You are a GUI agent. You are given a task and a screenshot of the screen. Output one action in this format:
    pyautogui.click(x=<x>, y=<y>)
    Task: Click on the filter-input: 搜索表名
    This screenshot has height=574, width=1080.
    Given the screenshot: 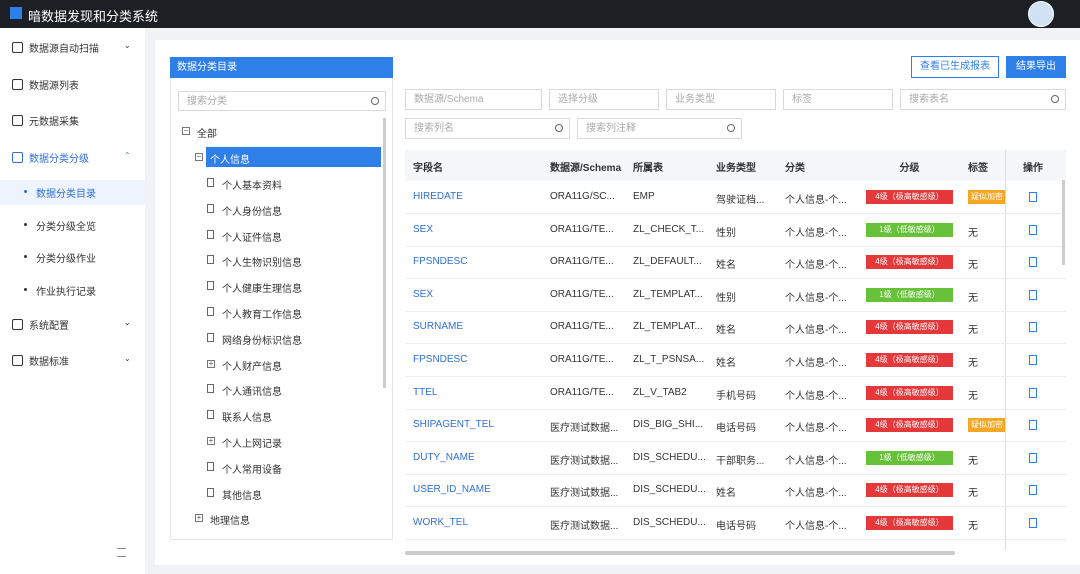 What is the action you would take?
    pyautogui.click(x=983, y=99)
    